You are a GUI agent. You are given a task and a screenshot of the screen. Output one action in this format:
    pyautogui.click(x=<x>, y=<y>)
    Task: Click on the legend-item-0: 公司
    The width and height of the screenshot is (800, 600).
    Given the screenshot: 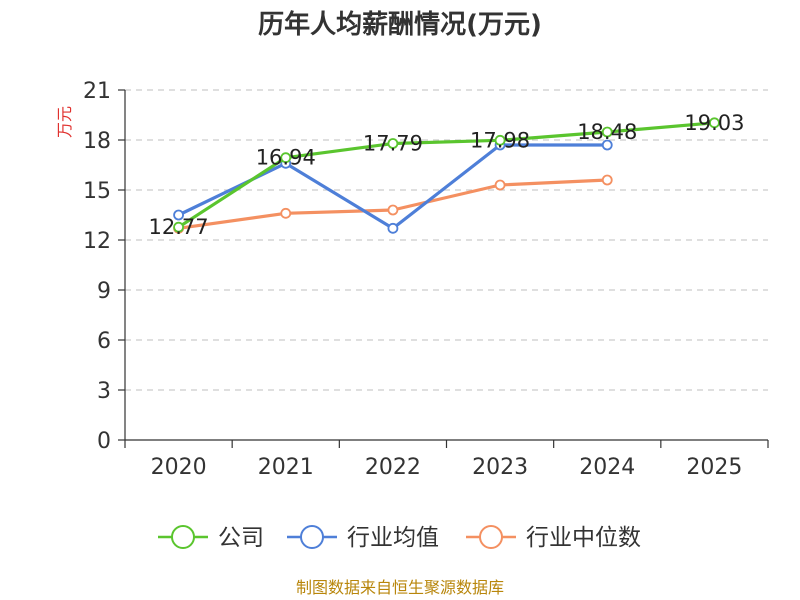 What is the action you would take?
    pyautogui.click(x=211, y=538)
    